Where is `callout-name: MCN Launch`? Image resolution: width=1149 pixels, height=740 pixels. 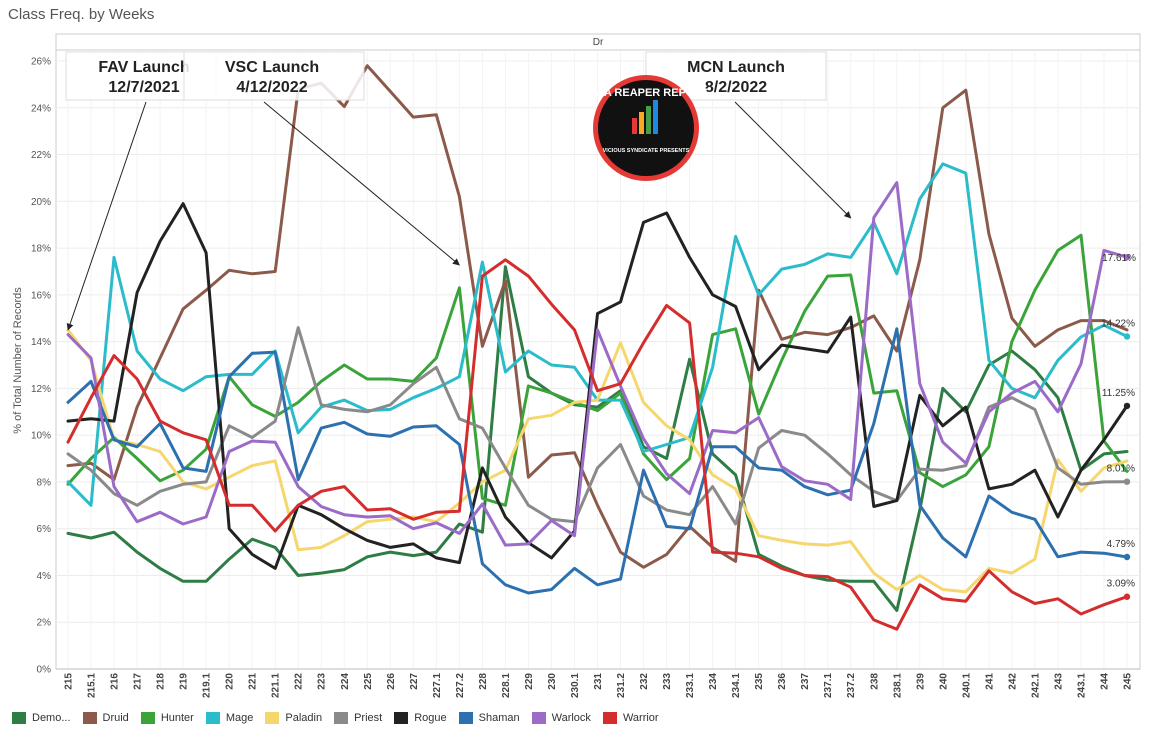
callout-name: MCN Launch is located at coordinates (736, 67).